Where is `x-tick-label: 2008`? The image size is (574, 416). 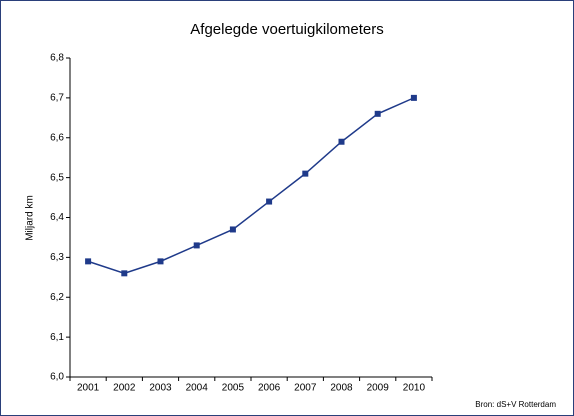 x-tick-label: 2008 is located at coordinates (341, 388).